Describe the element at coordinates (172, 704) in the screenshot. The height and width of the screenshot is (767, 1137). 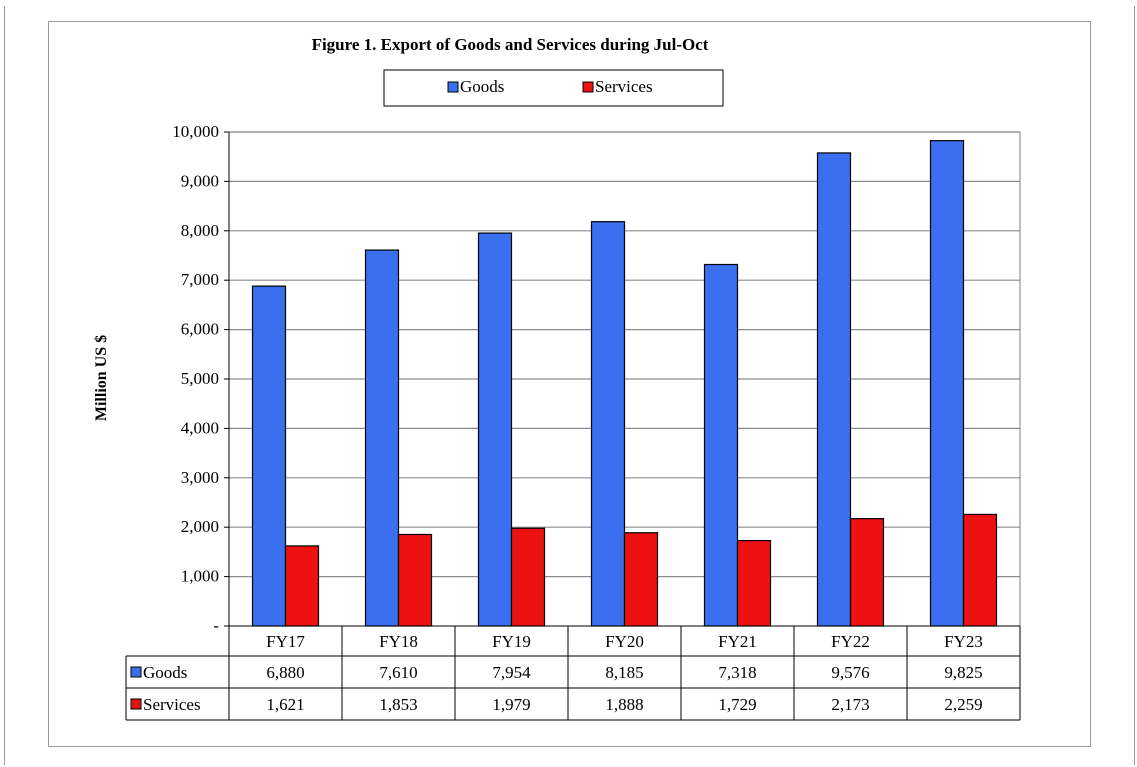
I see `table-row-label-services: Services` at that location.